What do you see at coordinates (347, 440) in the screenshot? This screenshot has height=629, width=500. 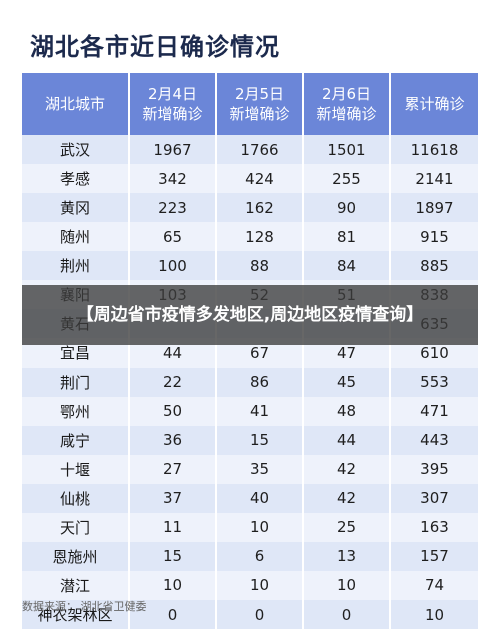 I see `cell-feb6: 44` at bounding box center [347, 440].